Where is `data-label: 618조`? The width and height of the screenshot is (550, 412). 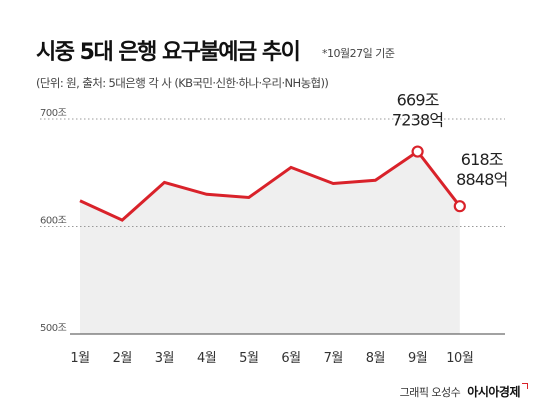 data-label: 618조 is located at coordinates (482, 159).